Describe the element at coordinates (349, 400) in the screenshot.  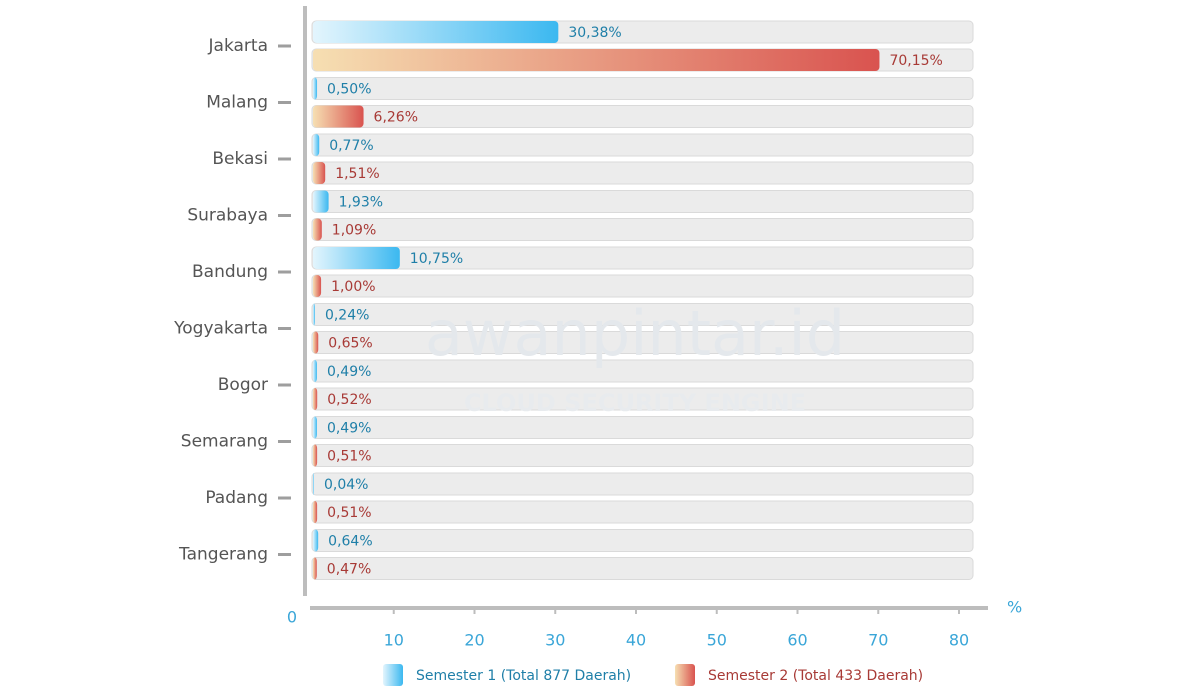
I see `value-label: 0,52%` at that location.